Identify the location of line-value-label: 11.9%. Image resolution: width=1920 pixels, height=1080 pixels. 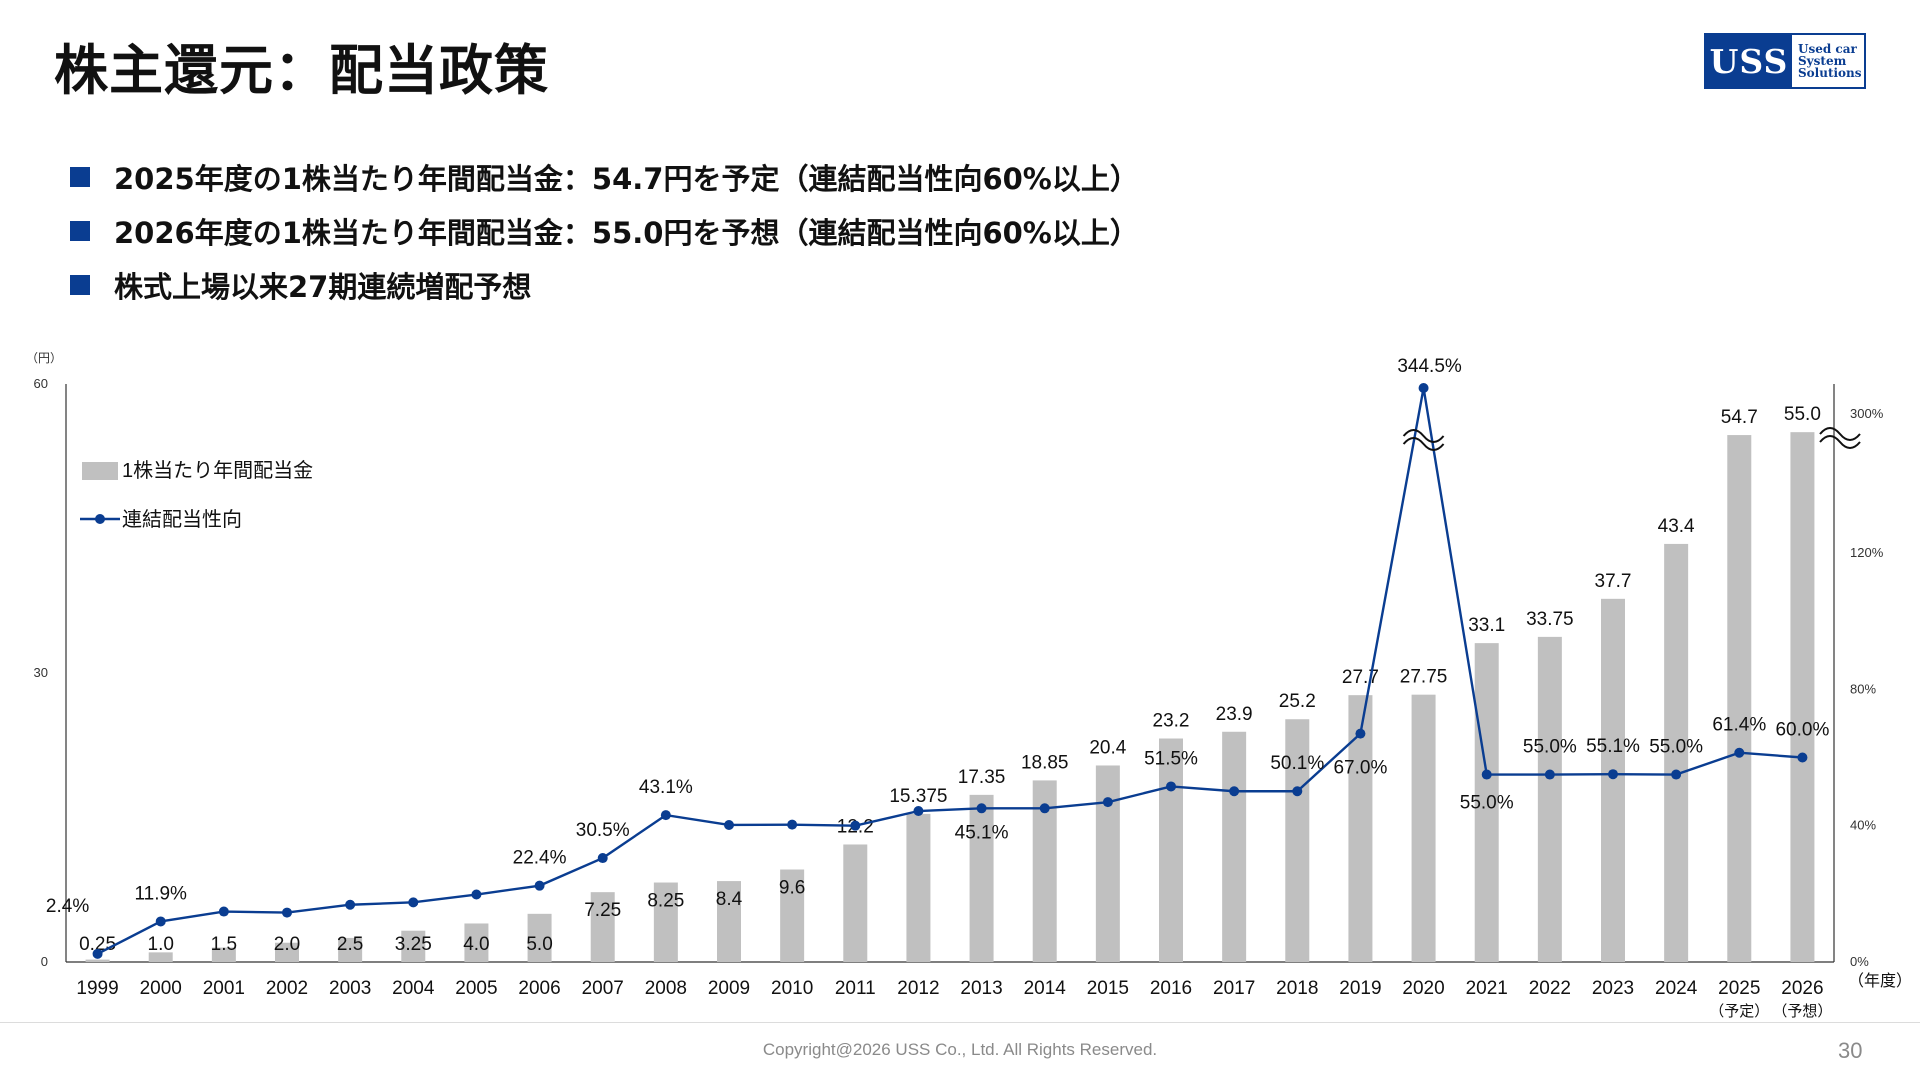
(160, 893).